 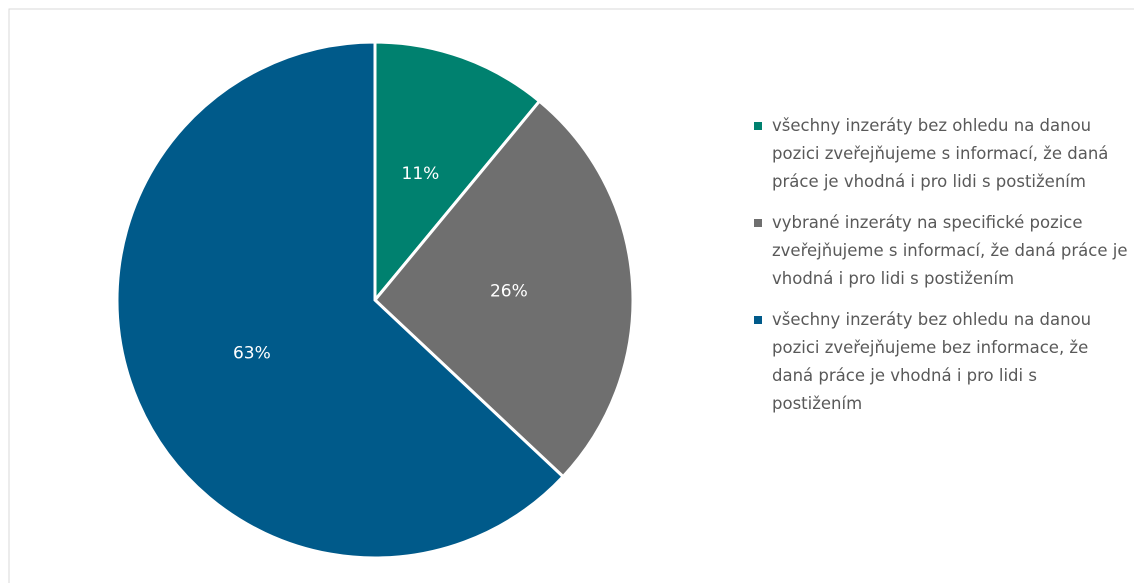 What do you see at coordinates (421, 174) in the screenshot?
I see `data-label: 11%` at bounding box center [421, 174].